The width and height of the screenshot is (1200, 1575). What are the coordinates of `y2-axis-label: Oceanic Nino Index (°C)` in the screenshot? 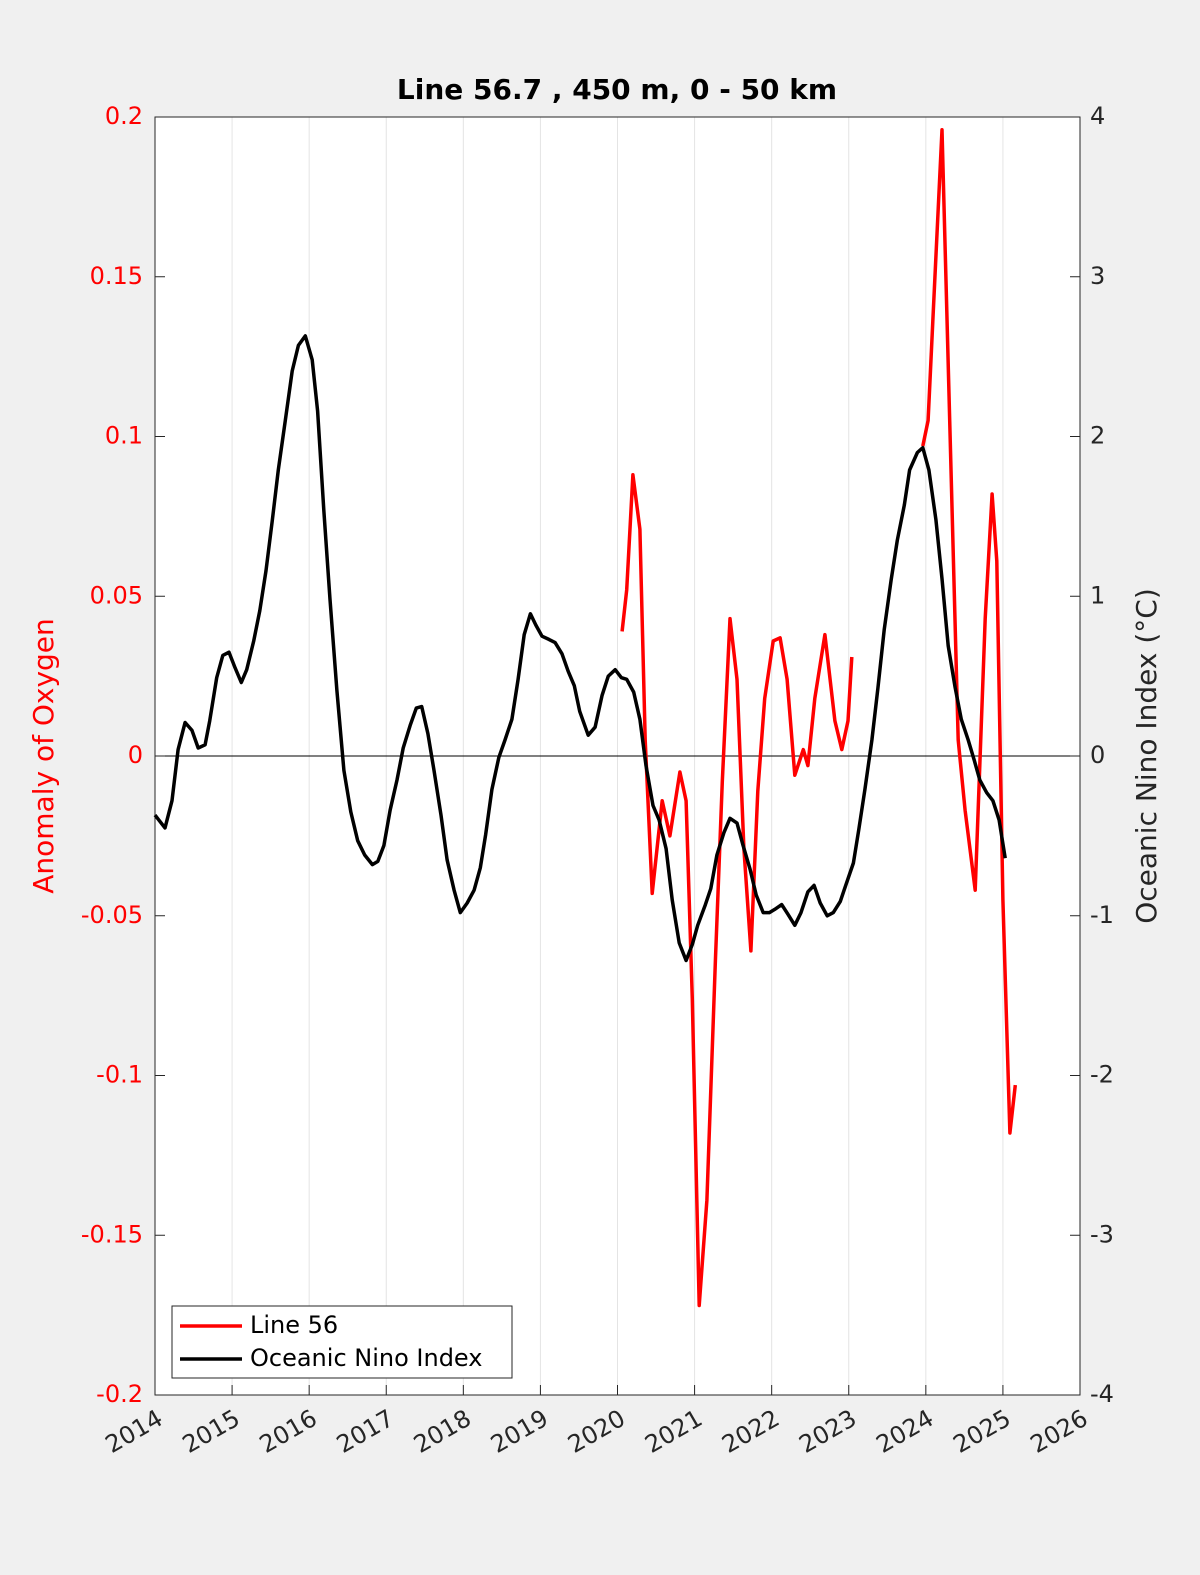 It's located at (1146, 756).